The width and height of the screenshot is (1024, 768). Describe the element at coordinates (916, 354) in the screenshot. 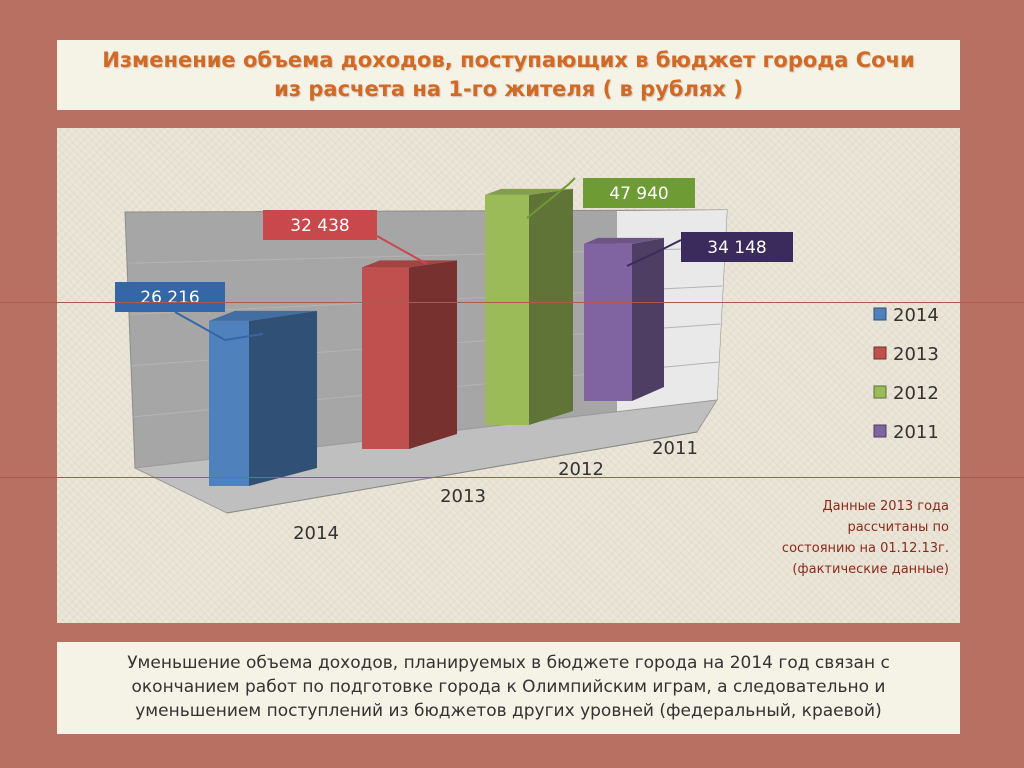

I see `legend-label: 2013` at that location.